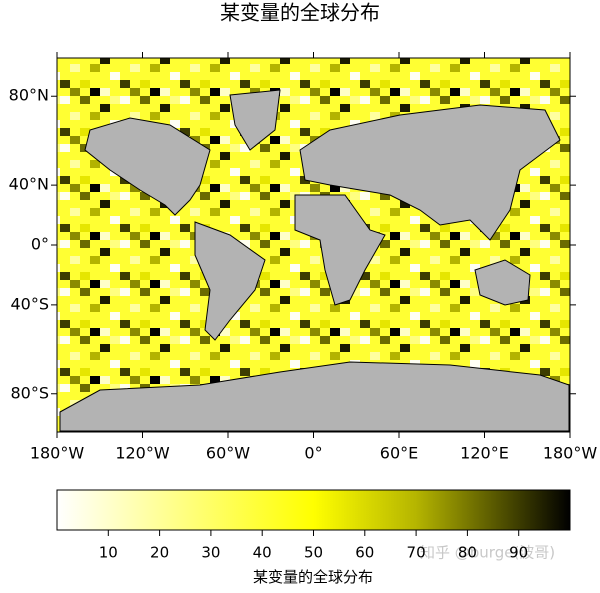 The width and height of the screenshot is (600, 593). Describe the element at coordinates (300, 13) in the screenshot. I see `map-title: 某变量的全球分布` at that location.